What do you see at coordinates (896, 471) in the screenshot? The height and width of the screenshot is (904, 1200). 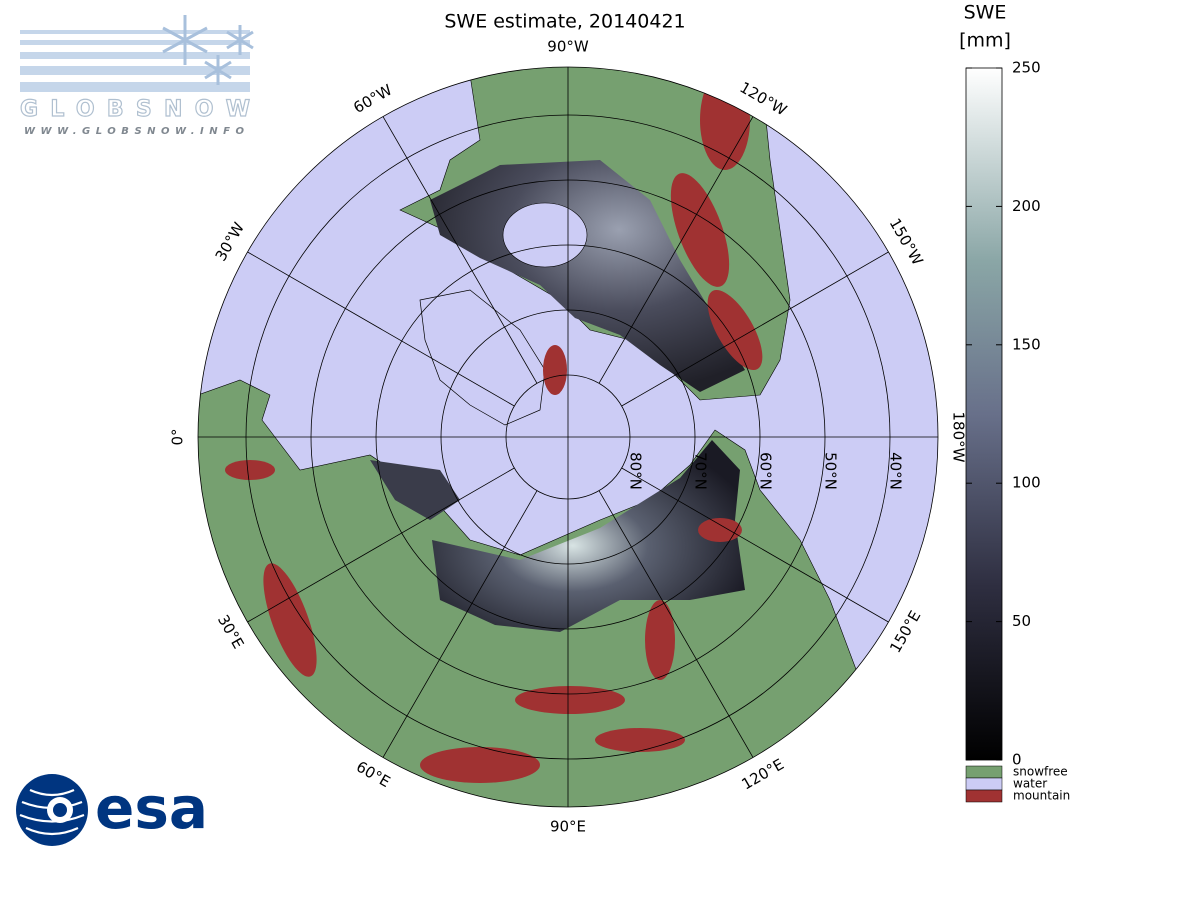 I see `latitude-label: 40°N` at bounding box center [896, 471].